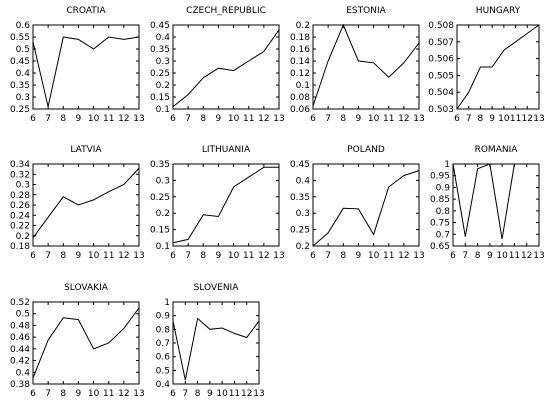 The image size is (550, 403). What do you see at coordinates (20, 385) in the screenshot?
I see `y-tick-label: 0.38` at bounding box center [20, 385].